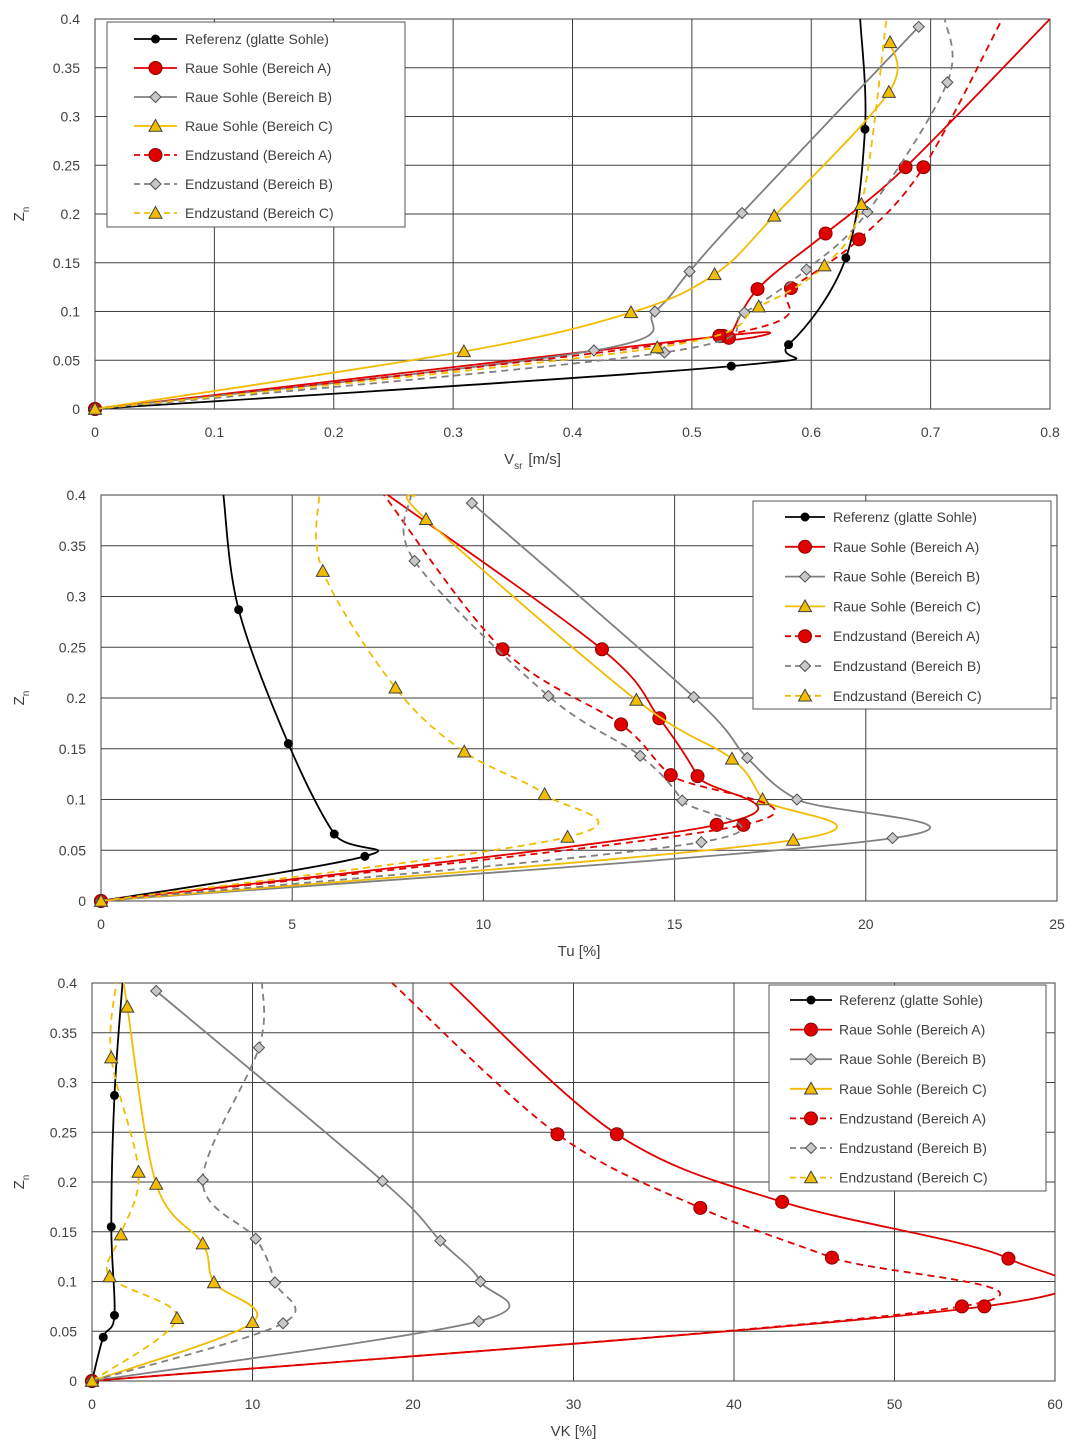 The image size is (1072, 1445). Describe the element at coordinates (233, 126) in the screenshot. I see `legend-item: Raue Sohle (Bereich C)` at that location.